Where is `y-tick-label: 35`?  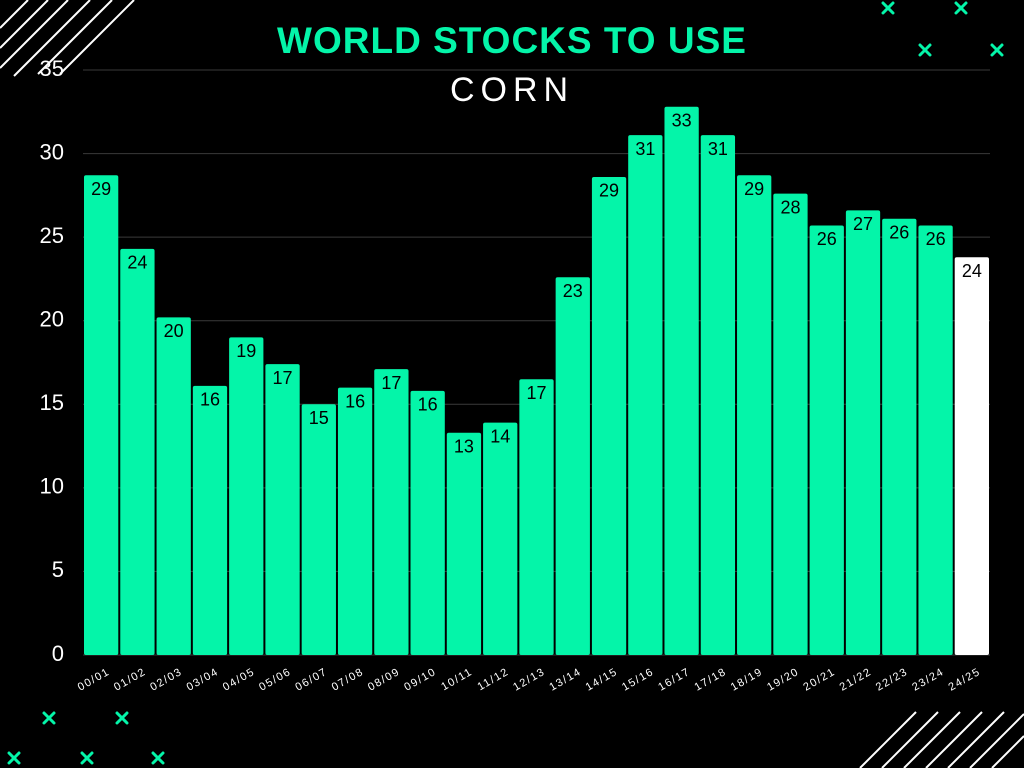
y-tick-label: 35 is located at coordinates (52, 68).